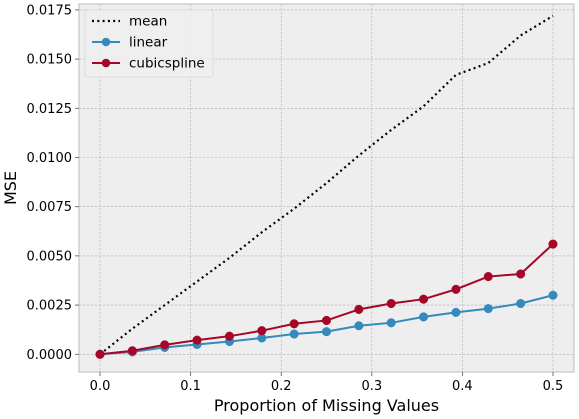 The height and width of the screenshot is (419, 579). What do you see at coordinates (50, 256) in the screenshot?
I see `y-tick-label: 0.0050` at bounding box center [50, 256].